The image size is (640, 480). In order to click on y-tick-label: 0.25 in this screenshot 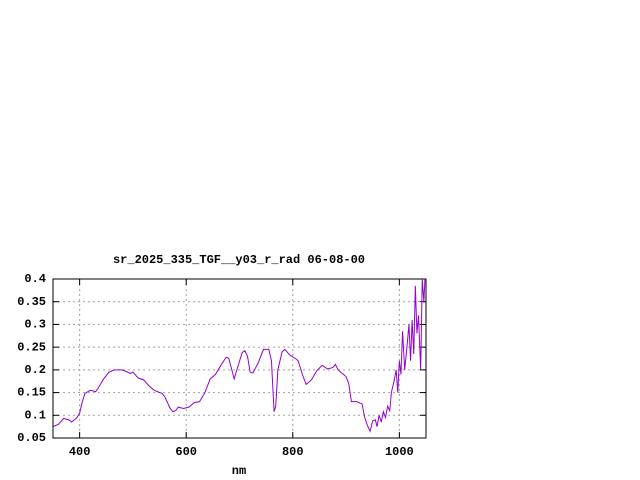, I will do `click(31, 347)`.